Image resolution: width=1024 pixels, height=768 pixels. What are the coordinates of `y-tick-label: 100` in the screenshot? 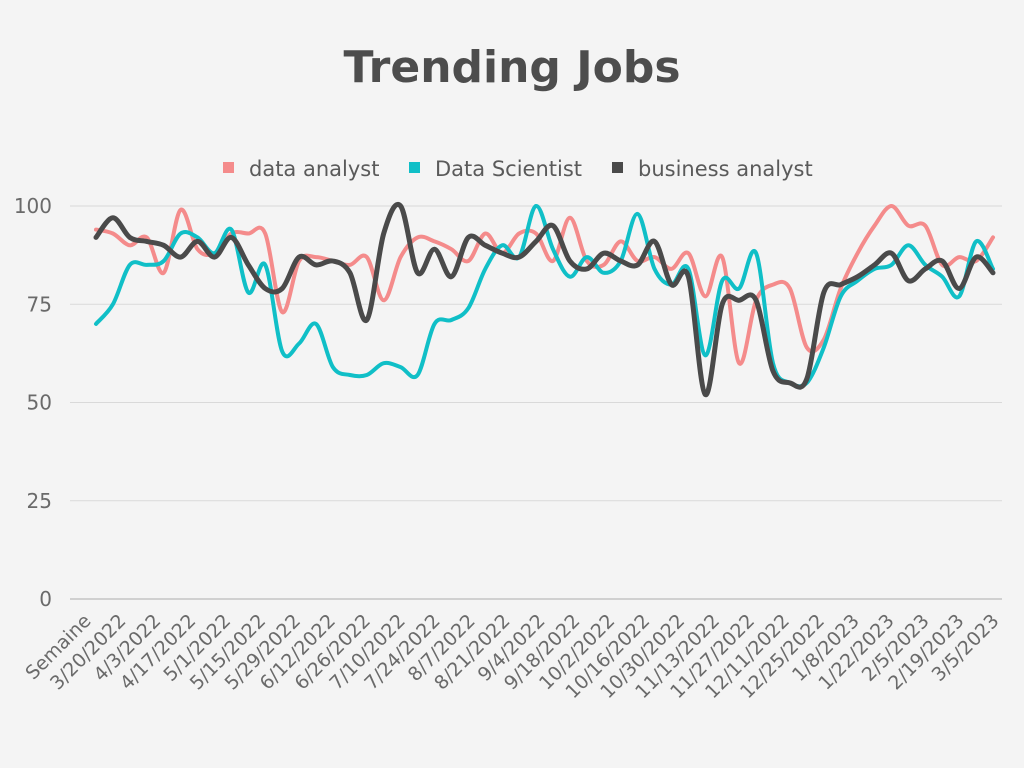 It's located at (33, 206).